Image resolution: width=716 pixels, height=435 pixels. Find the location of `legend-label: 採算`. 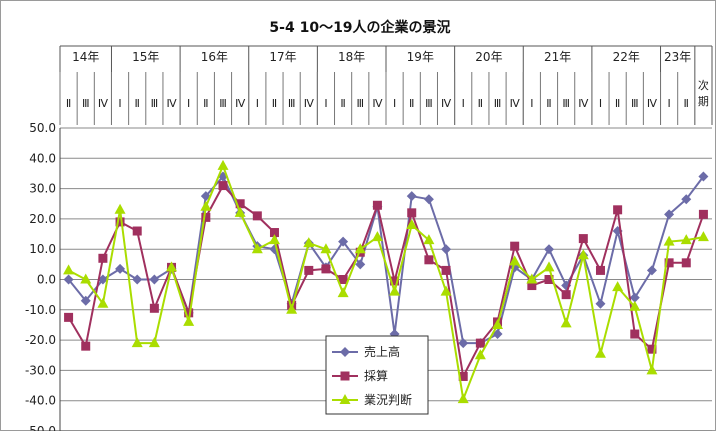

legend-label: 採算 is located at coordinates (376, 375).